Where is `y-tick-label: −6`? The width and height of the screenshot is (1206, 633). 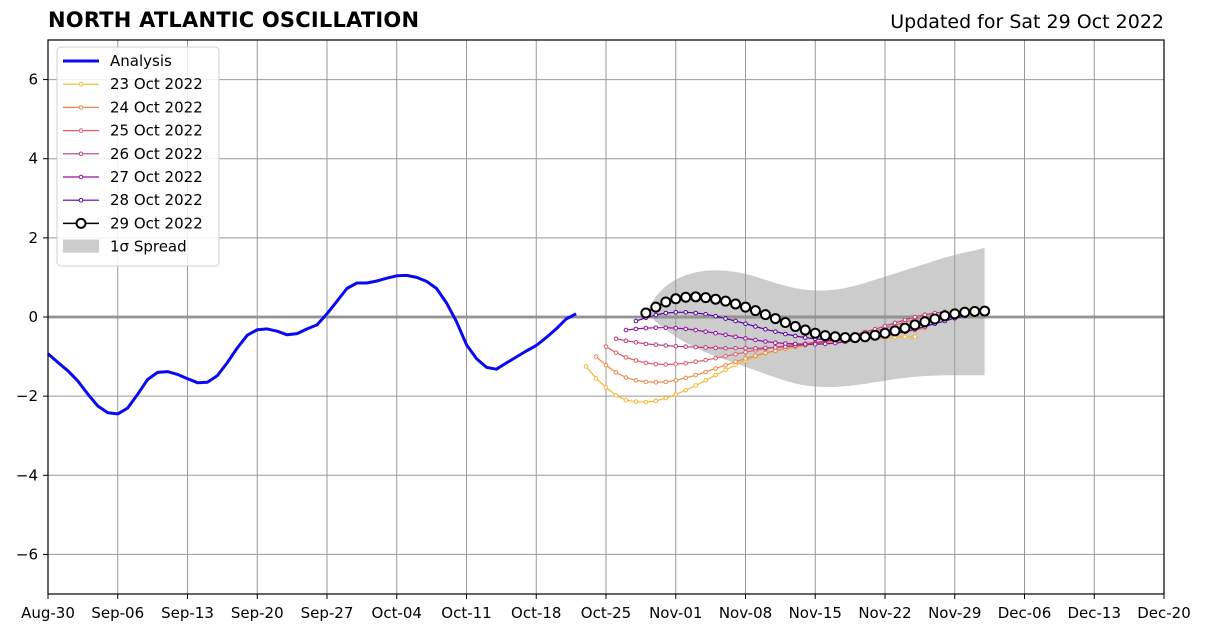
y-tick-label: −6 is located at coordinates (27, 554).